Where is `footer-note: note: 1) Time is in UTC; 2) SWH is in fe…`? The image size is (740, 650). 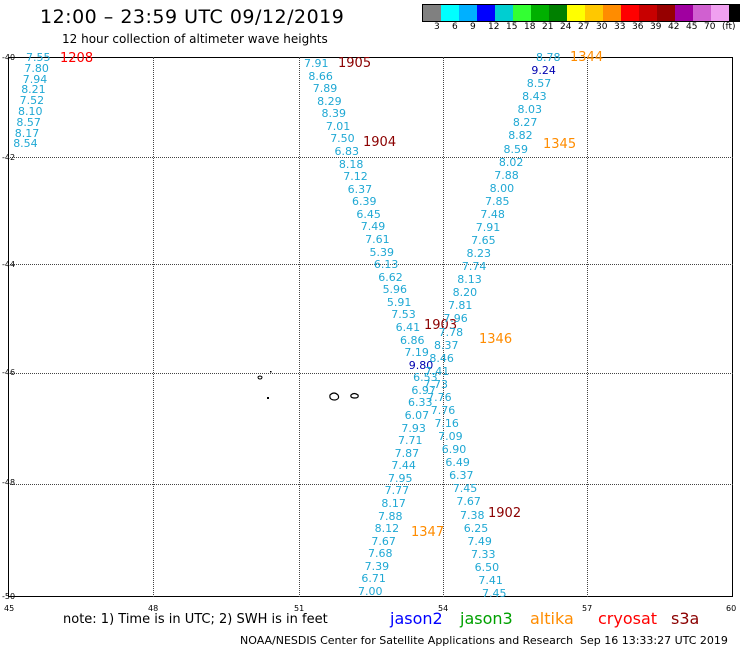
footer-note: note: 1) Time is in UTC; 2) SWH is in fe… is located at coordinates (195, 619).